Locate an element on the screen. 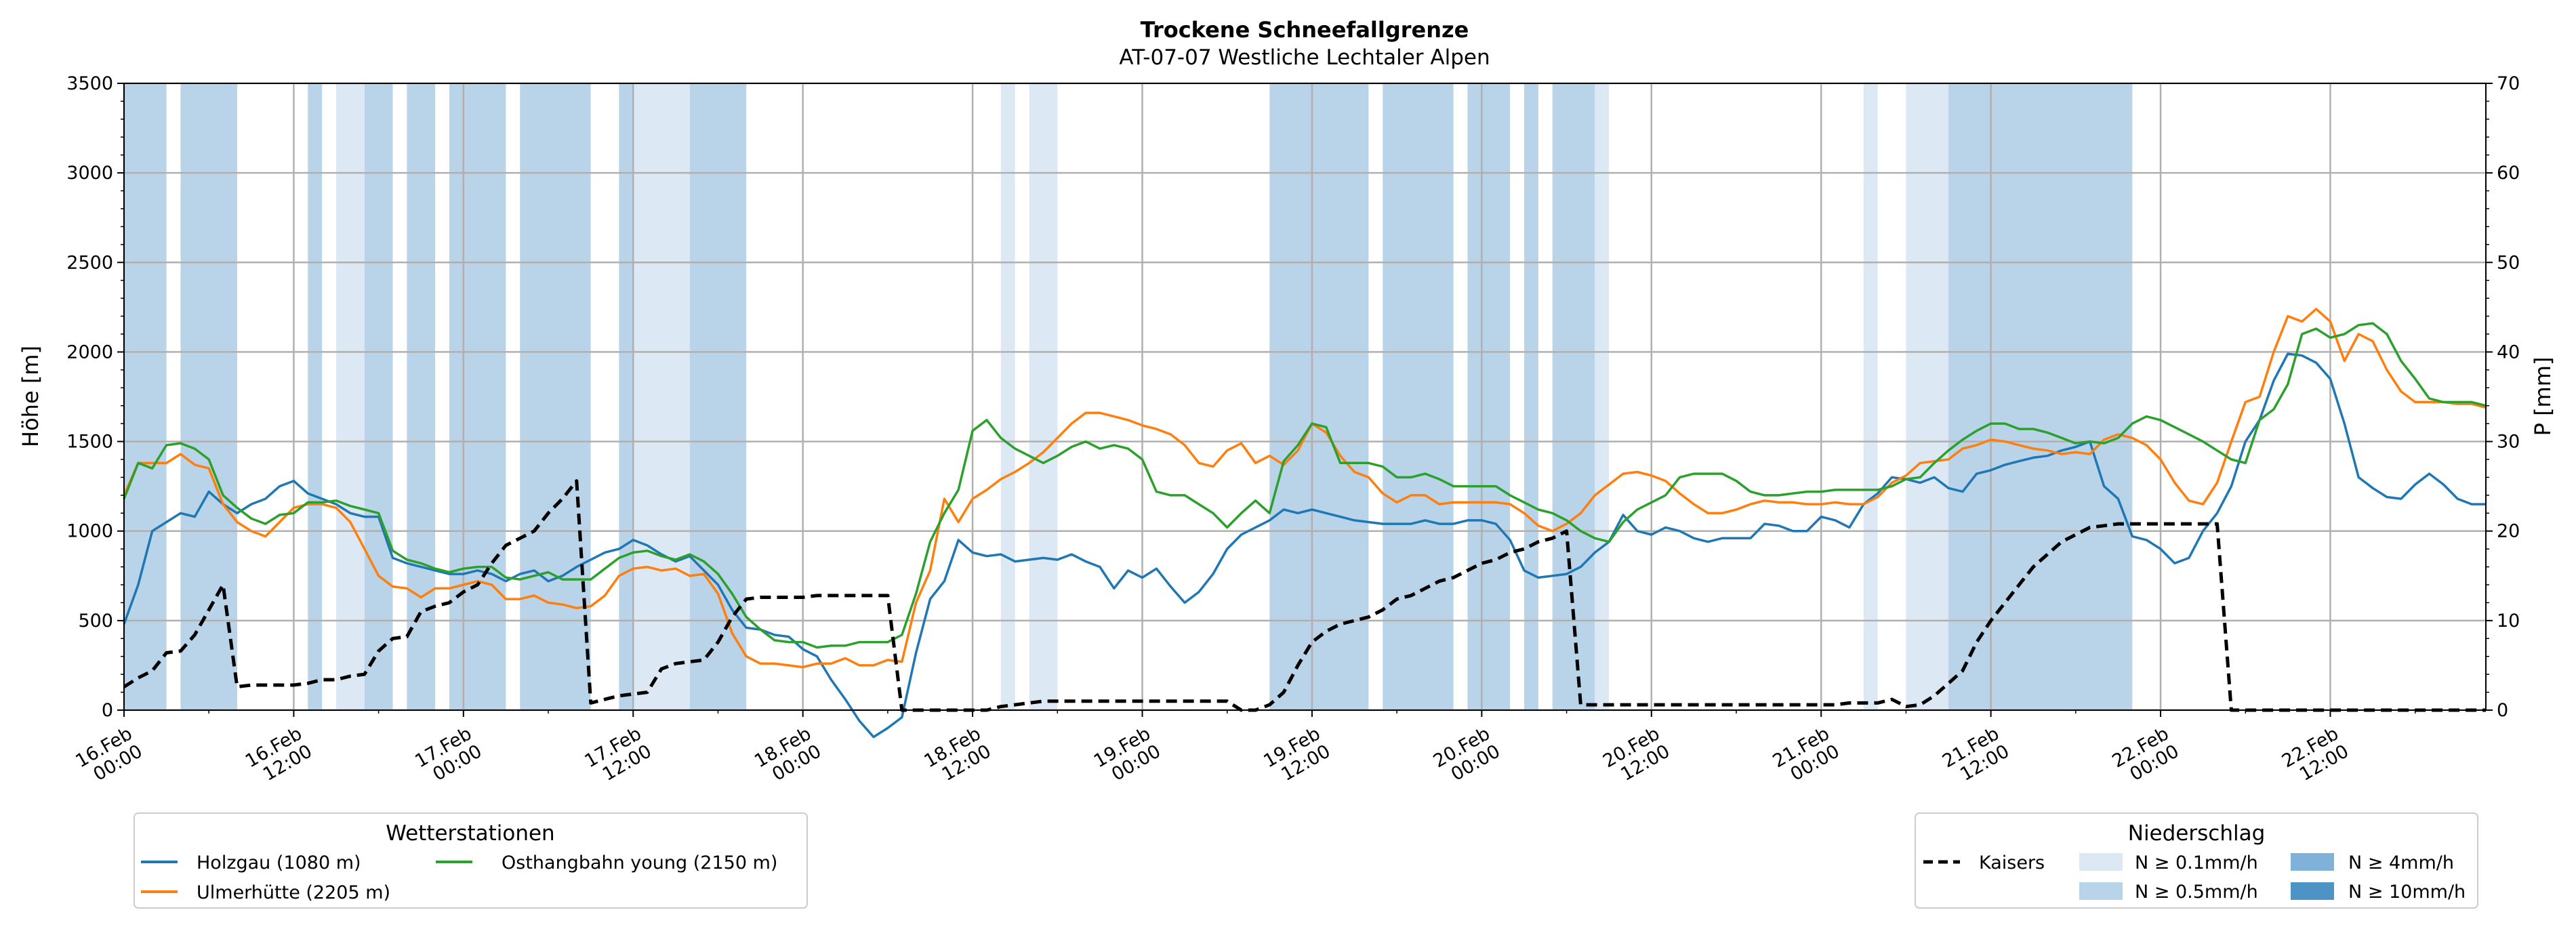 Image resolution: width=2576 pixels, height=929 pixels. y-axis-label: Höhe [m] is located at coordinates (31, 396).